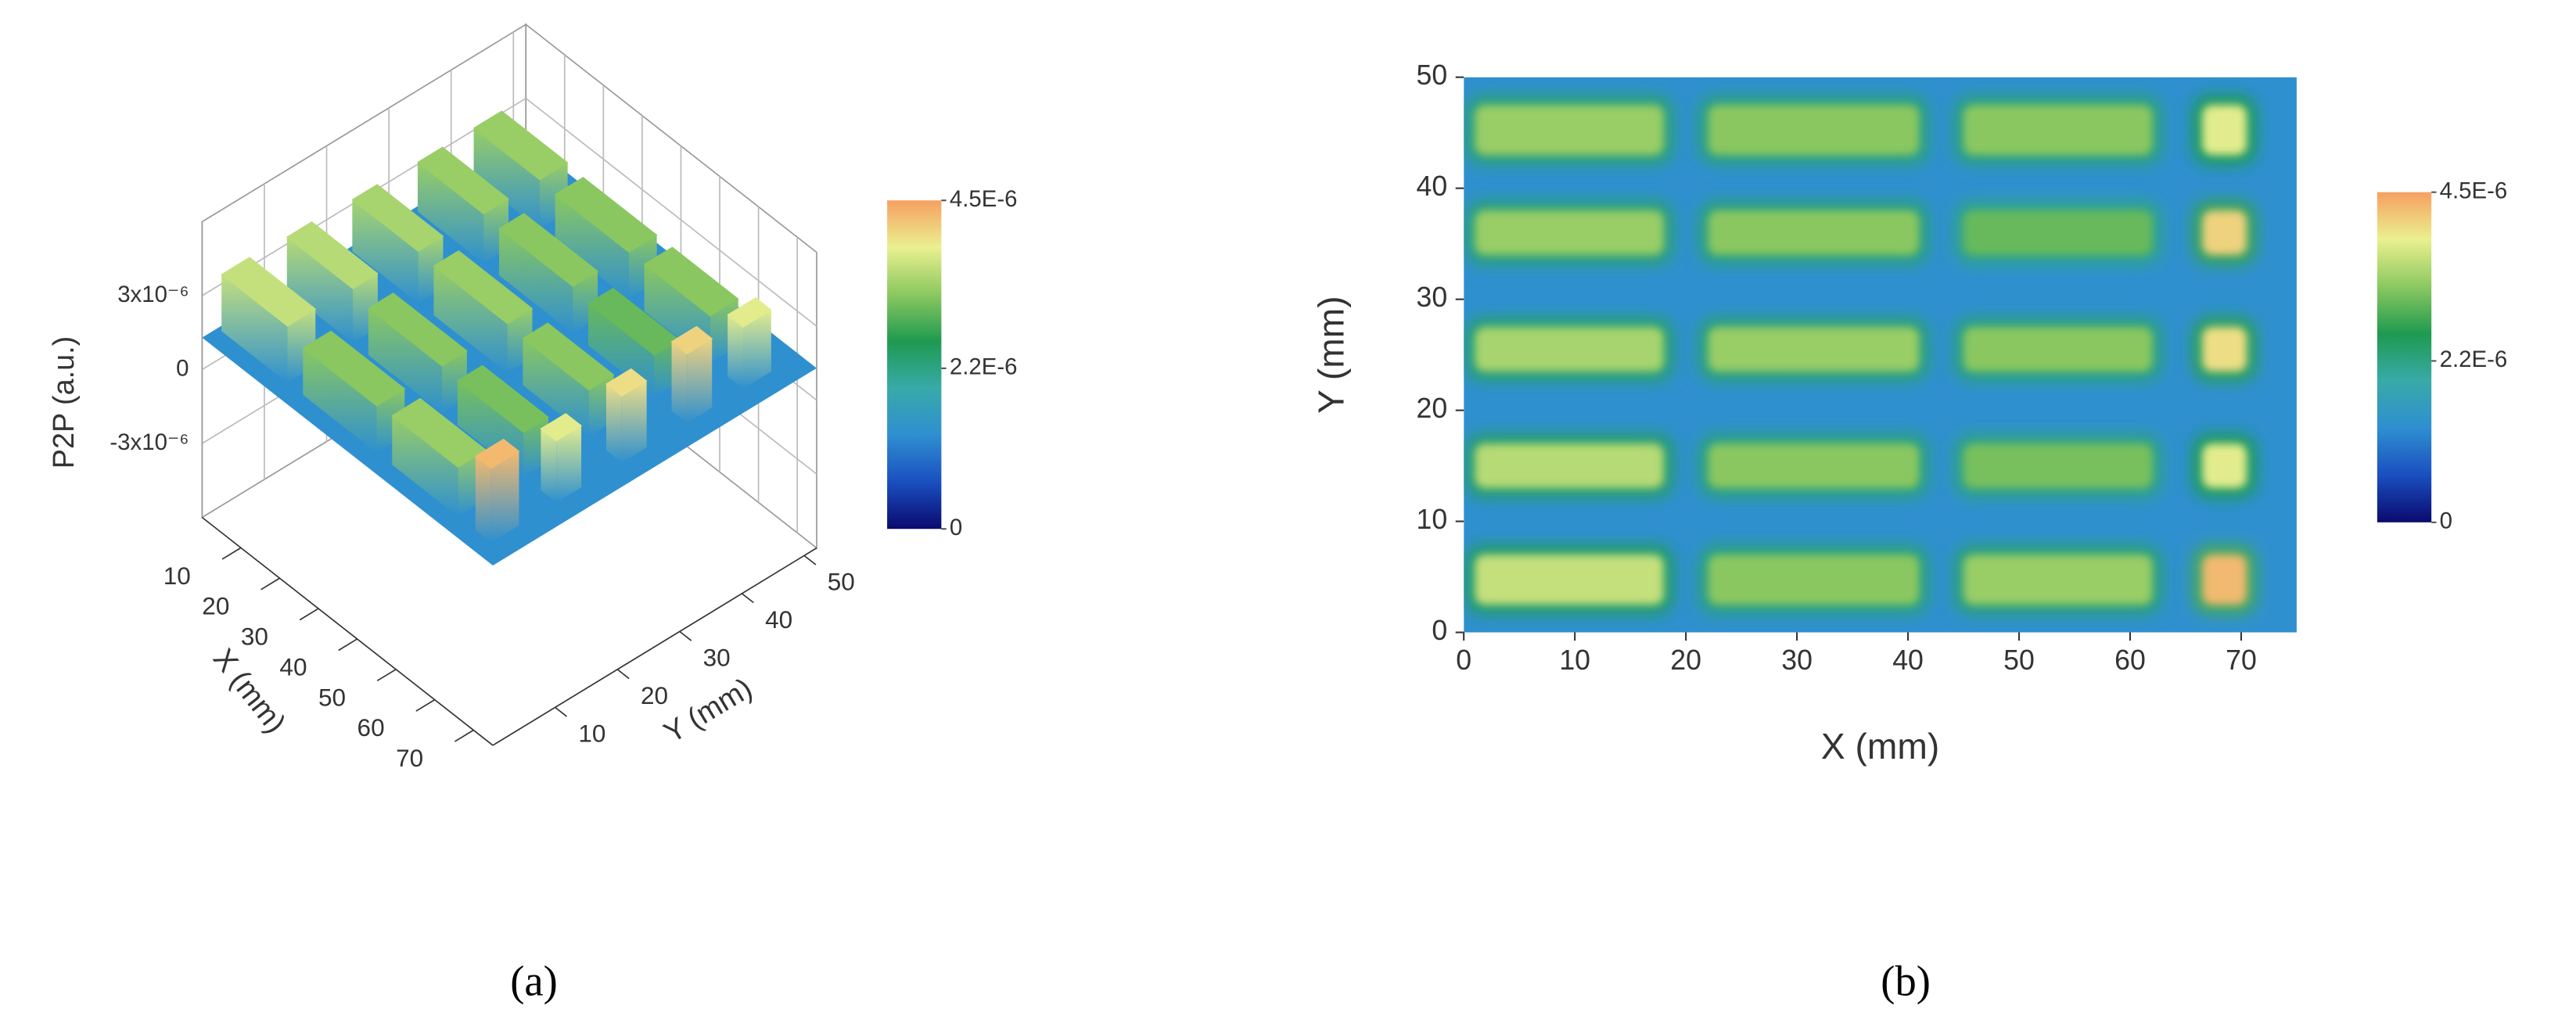 The height and width of the screenshot is (1034, 2576). Describe the element at coordinates (1906, 981) in the screenshot. I see `caption: (b)` at that location.